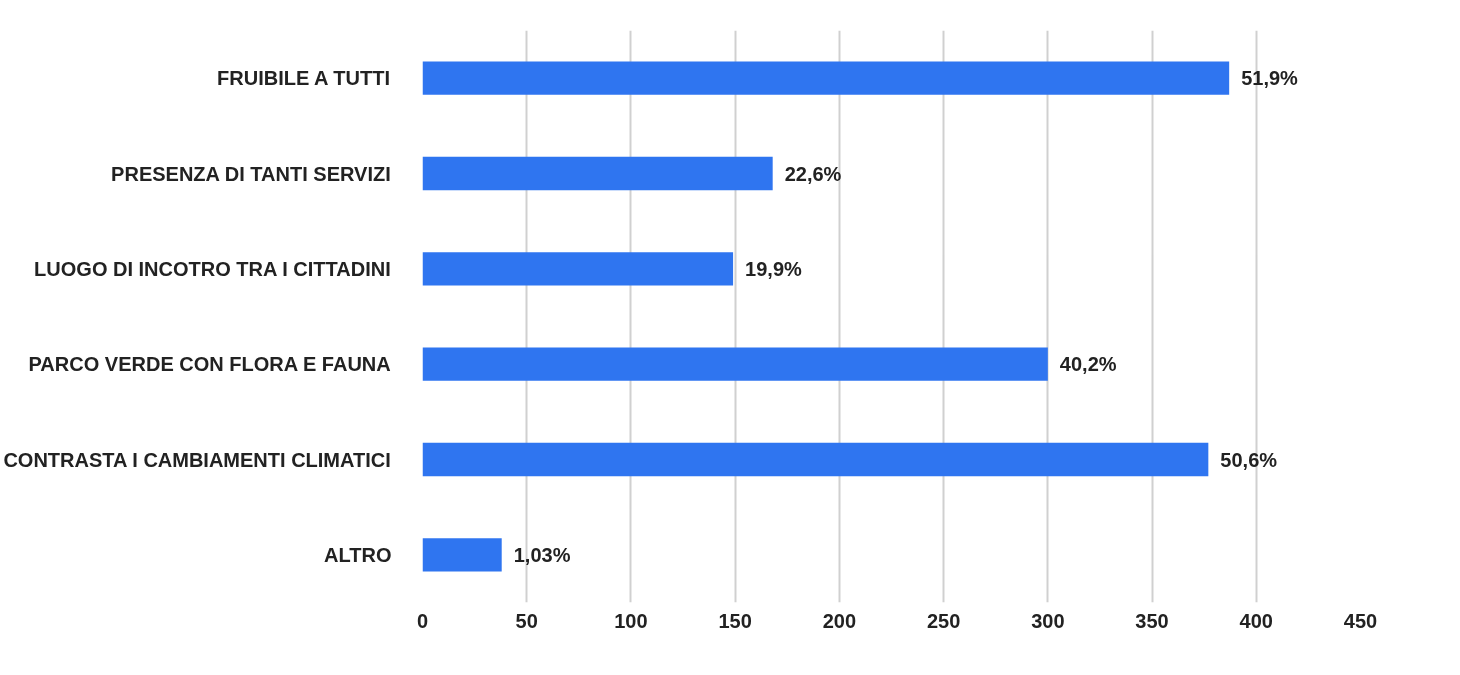 The width and height of the screenshot is (1460, 675). I want to click on y-tick-label: PRESENZA DI TANTI SERVIZI, so click(251, 173).